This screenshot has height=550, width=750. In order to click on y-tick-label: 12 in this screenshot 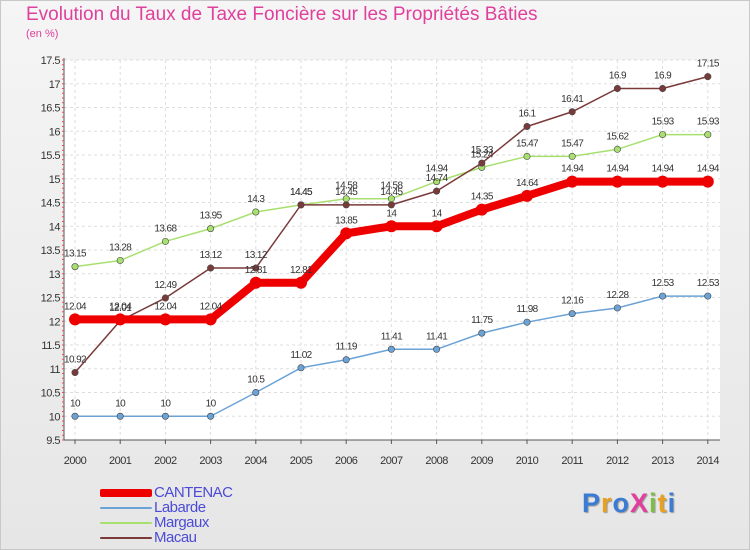, I will do `click(55, 322)`.